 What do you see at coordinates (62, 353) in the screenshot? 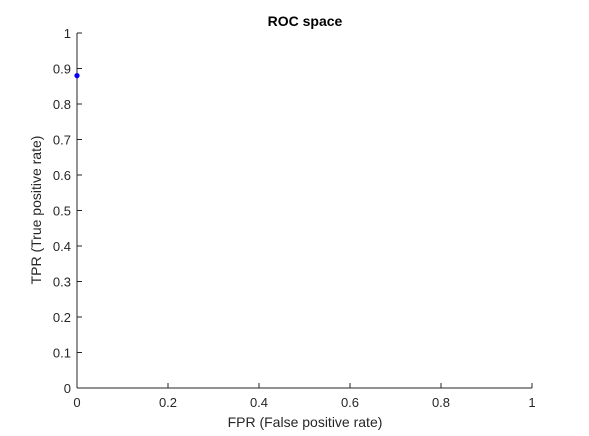
I see `y-tick-label: 0.1` at bounding box center [62, 353].